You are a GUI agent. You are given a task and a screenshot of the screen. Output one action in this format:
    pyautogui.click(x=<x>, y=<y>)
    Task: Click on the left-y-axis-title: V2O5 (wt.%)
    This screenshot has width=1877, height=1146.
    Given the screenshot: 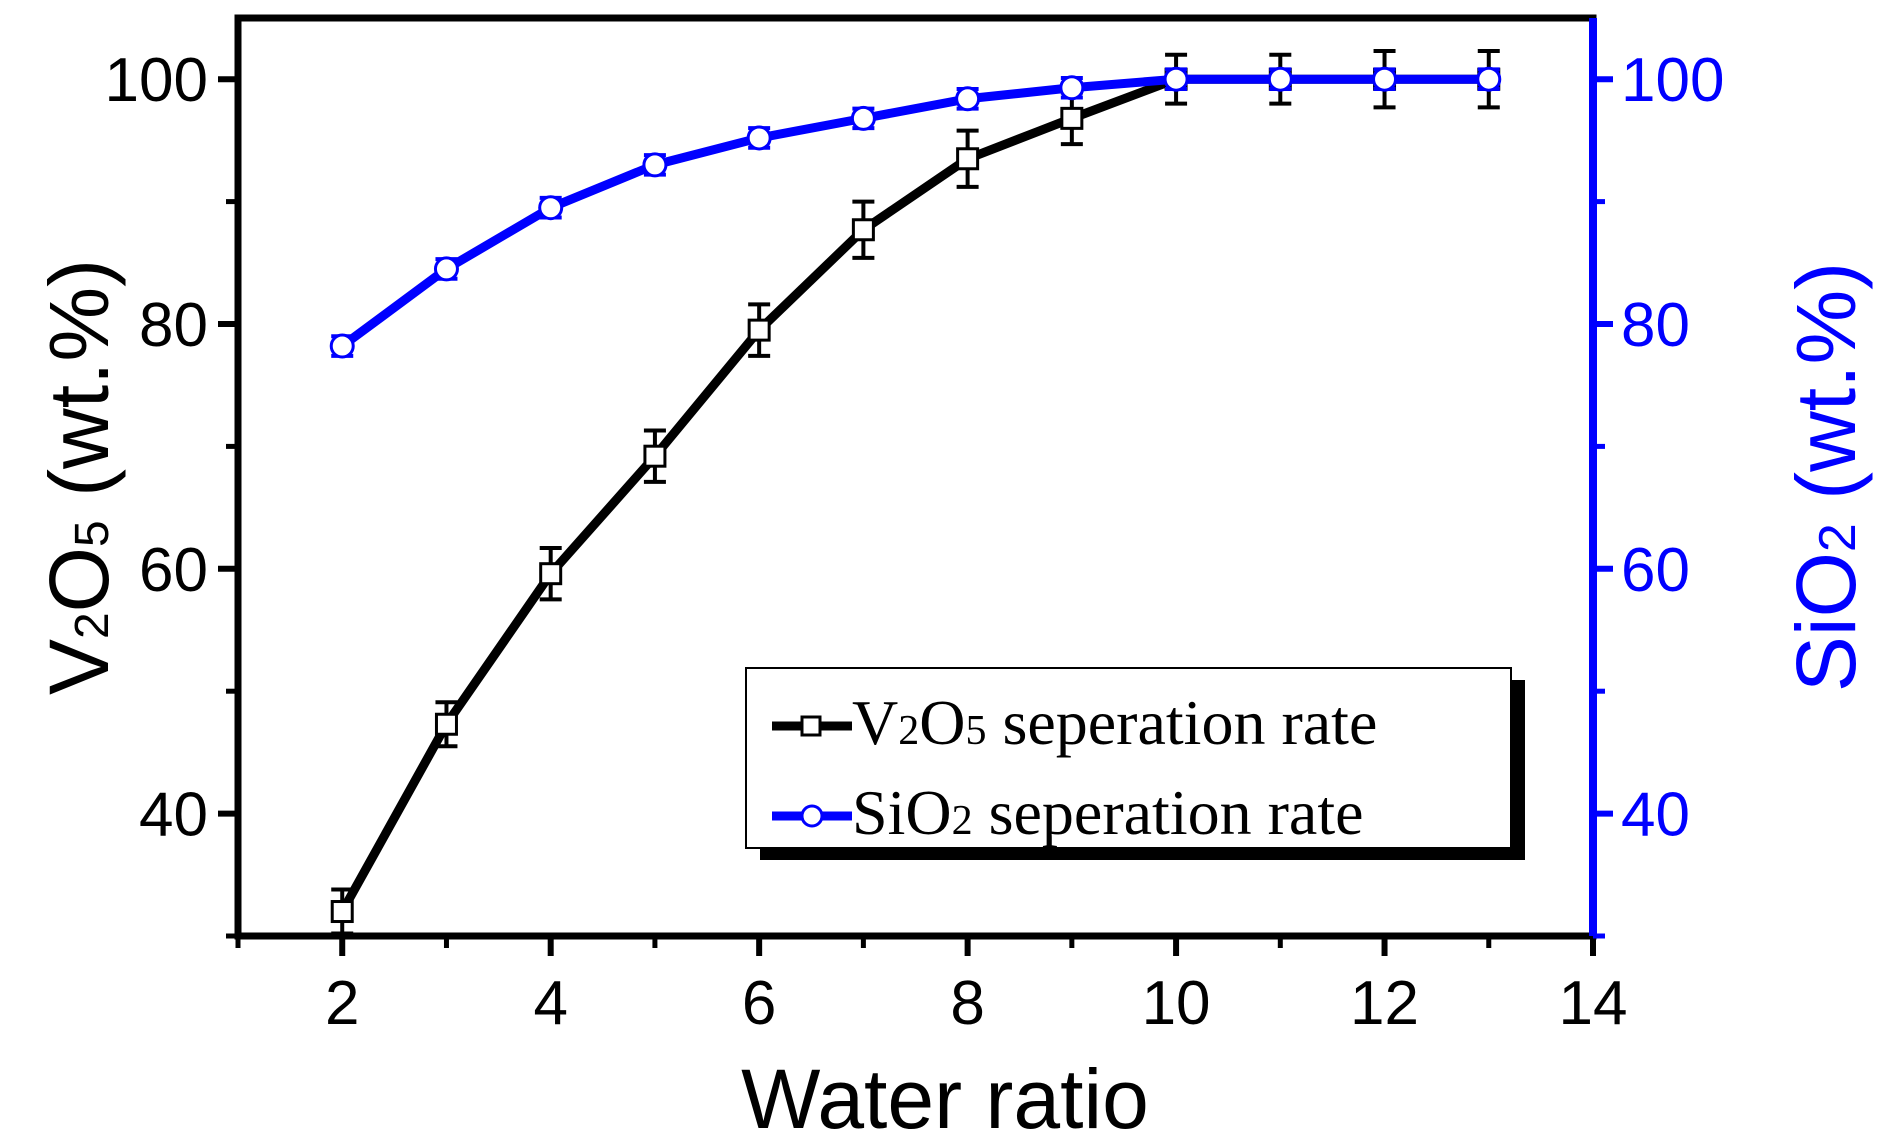 What is the action you would take?
    pyautogui.click(x=79, y=477)
    